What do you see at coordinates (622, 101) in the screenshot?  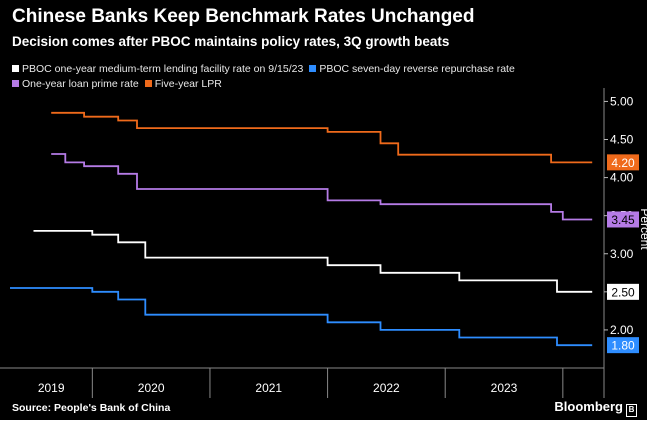 I see `y-tick-label: 5.00` at bounding box center [622, 101].